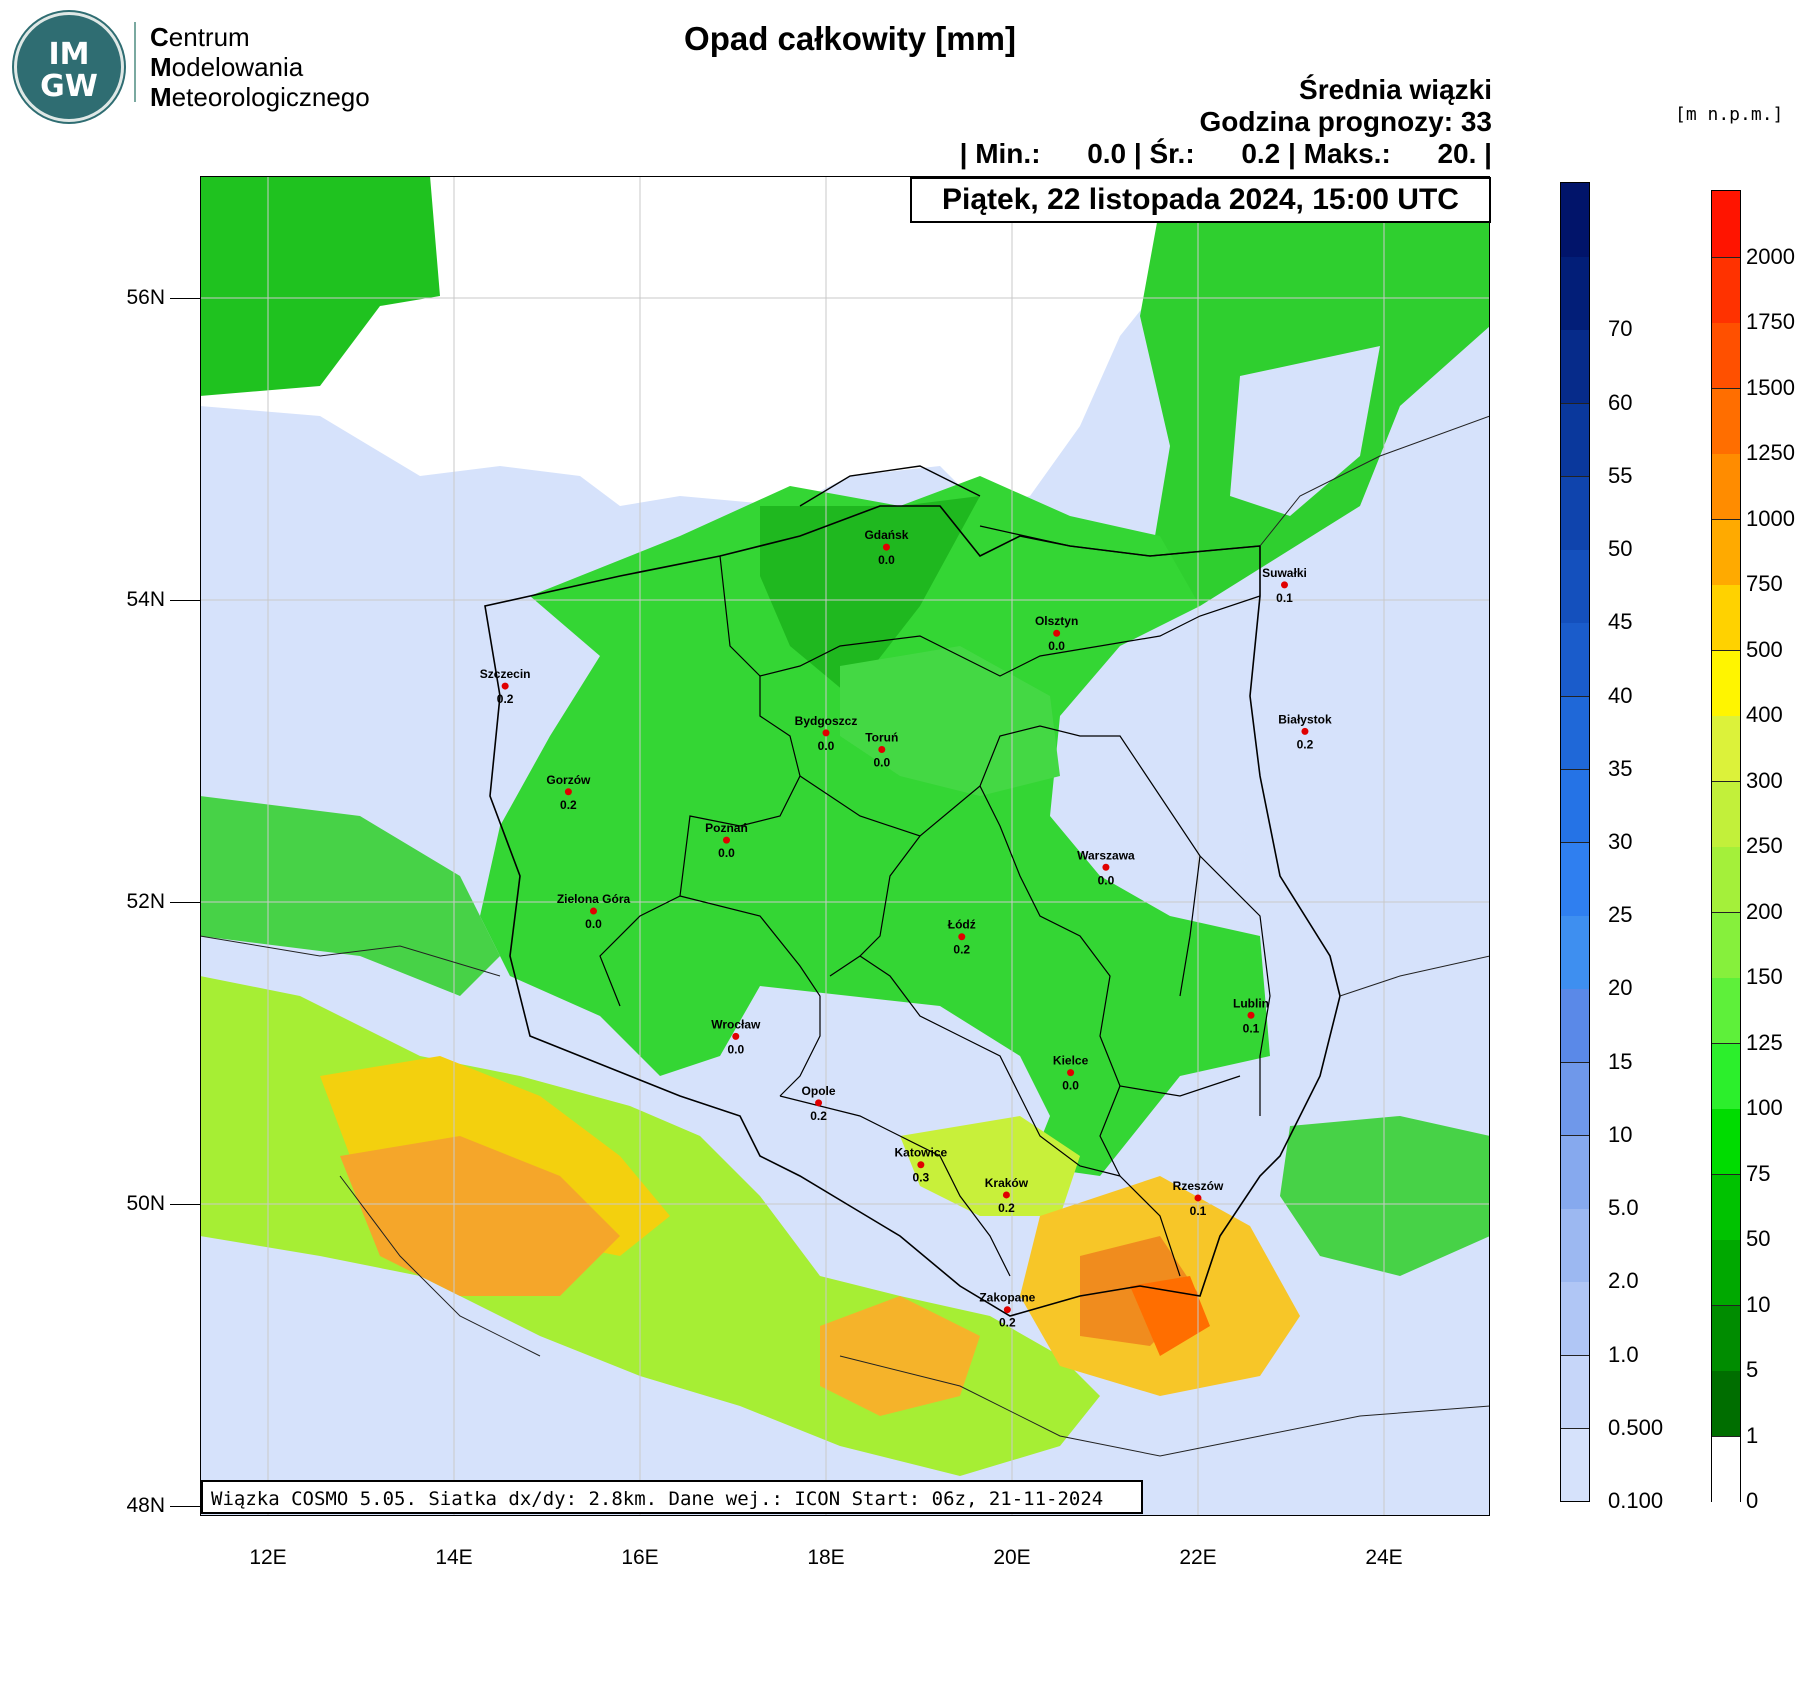  I want to click on terrain-ukraine-west, so click(1385, 1196).